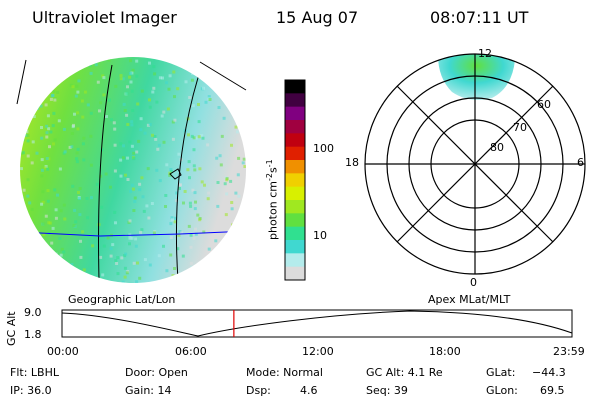 The width and height of the screenshot is (600, 400). What do you see at coordinates (156, 372) in the screenshot?
I see `status-door: Door: Open` at bounding box center [156, 372].